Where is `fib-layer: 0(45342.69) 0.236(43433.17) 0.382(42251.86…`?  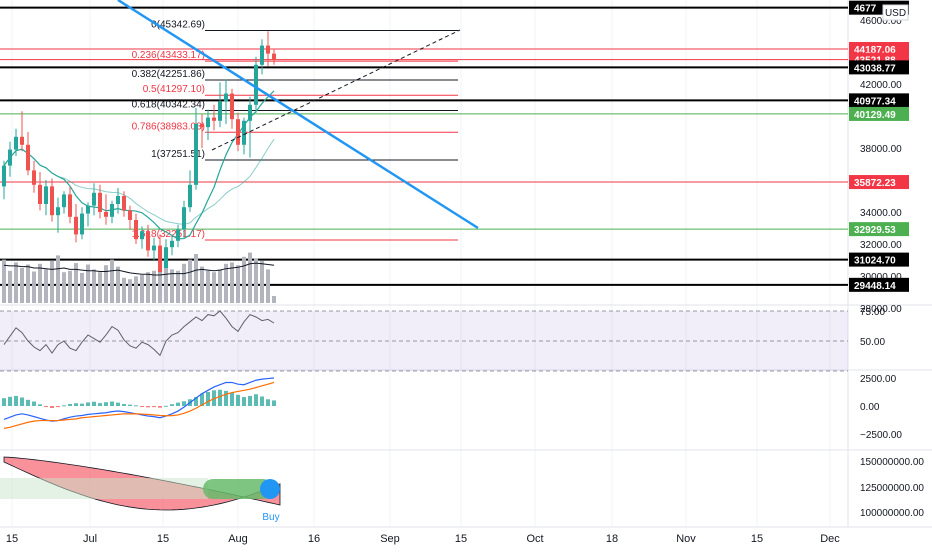 fib-layer: 0(45342.69) 0.236(43433.17) 0.382(42251.86… is located at coordinates (295, 130).